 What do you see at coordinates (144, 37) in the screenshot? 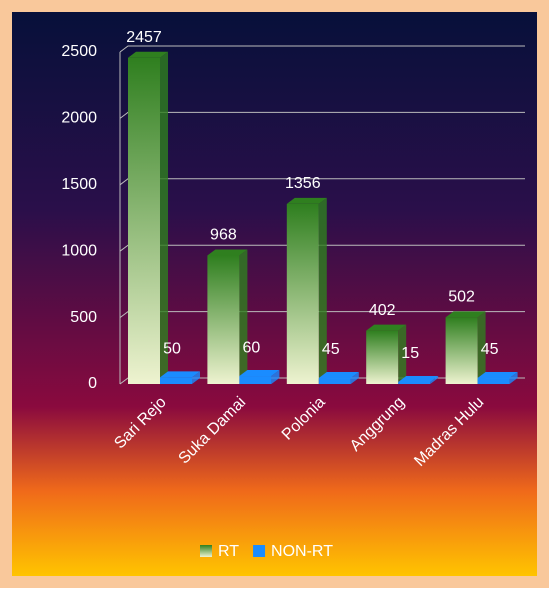
I see `data-label: 2457` at bounding box center [144, 37].